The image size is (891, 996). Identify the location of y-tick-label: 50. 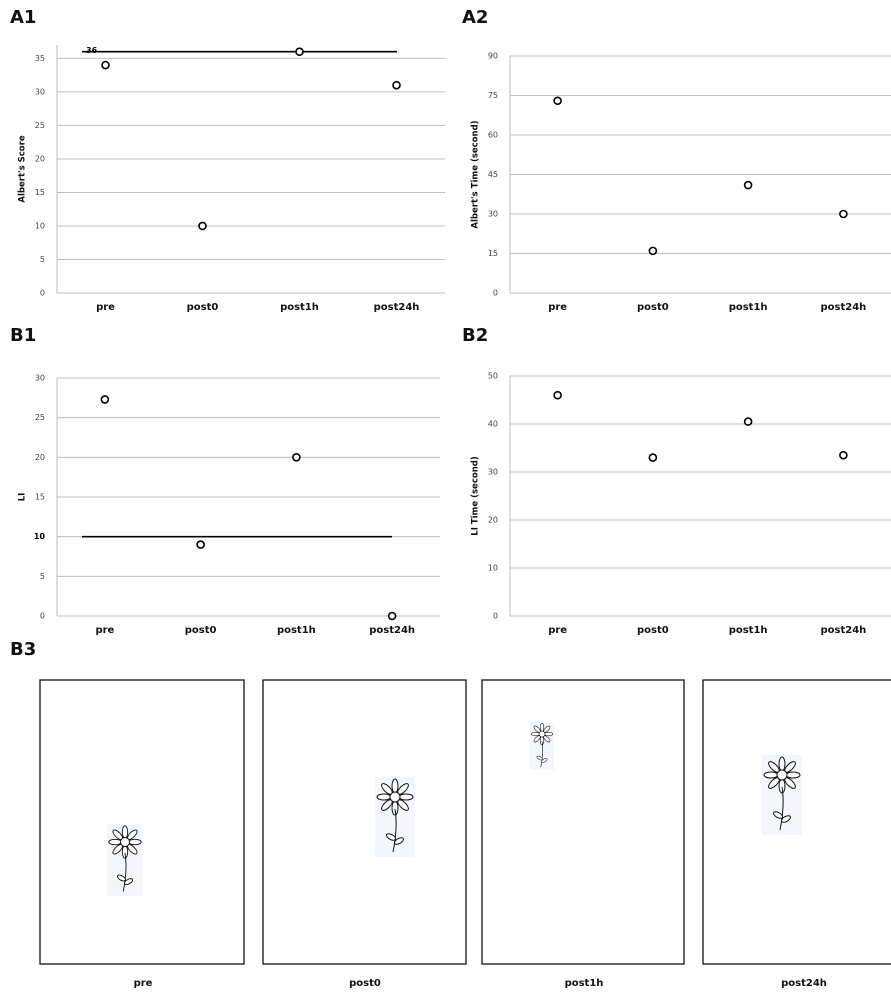
(493, 376).